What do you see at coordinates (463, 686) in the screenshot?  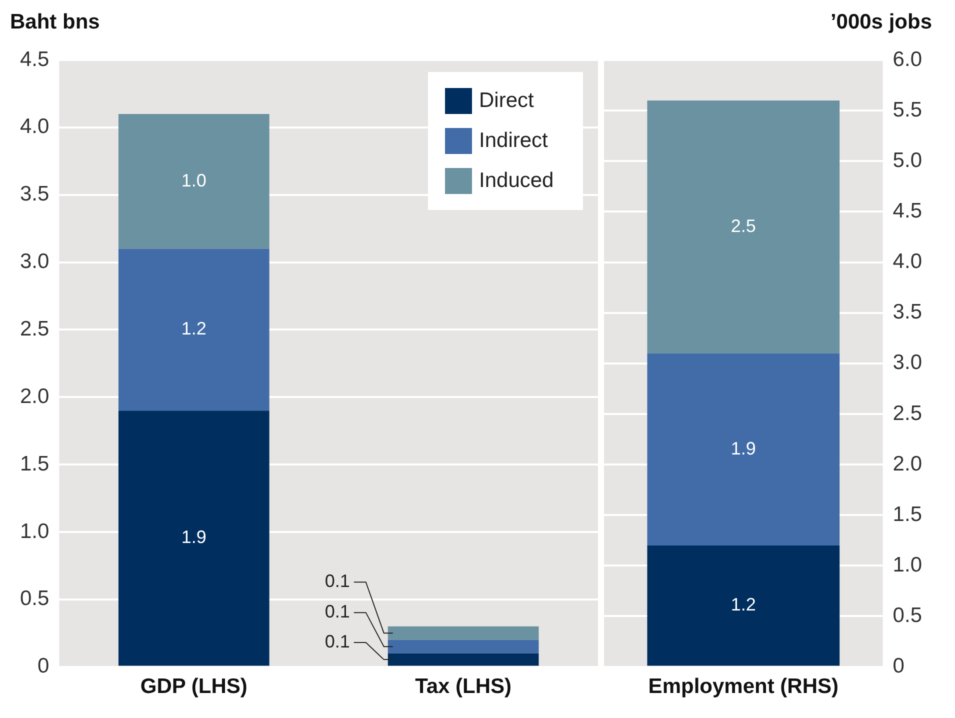 I see `x-tick-label: Tax (LHS)` at bounding box center [463, 686].